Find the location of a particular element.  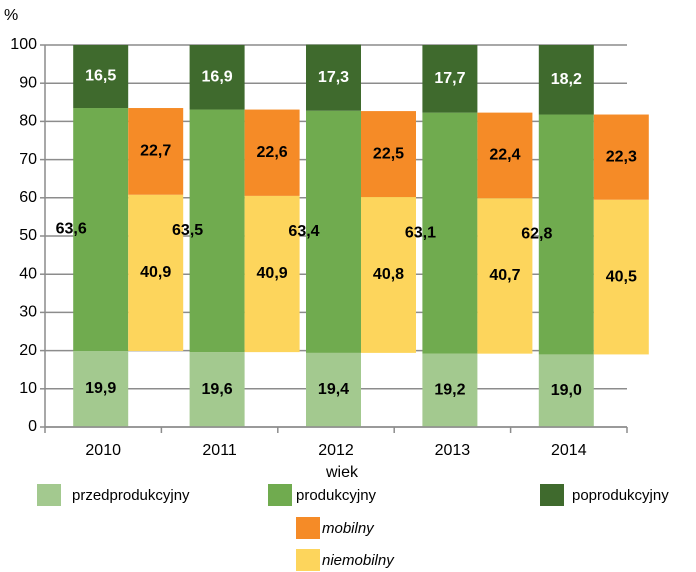

y-tick-label: 30 is located at coordinates (28, 312).